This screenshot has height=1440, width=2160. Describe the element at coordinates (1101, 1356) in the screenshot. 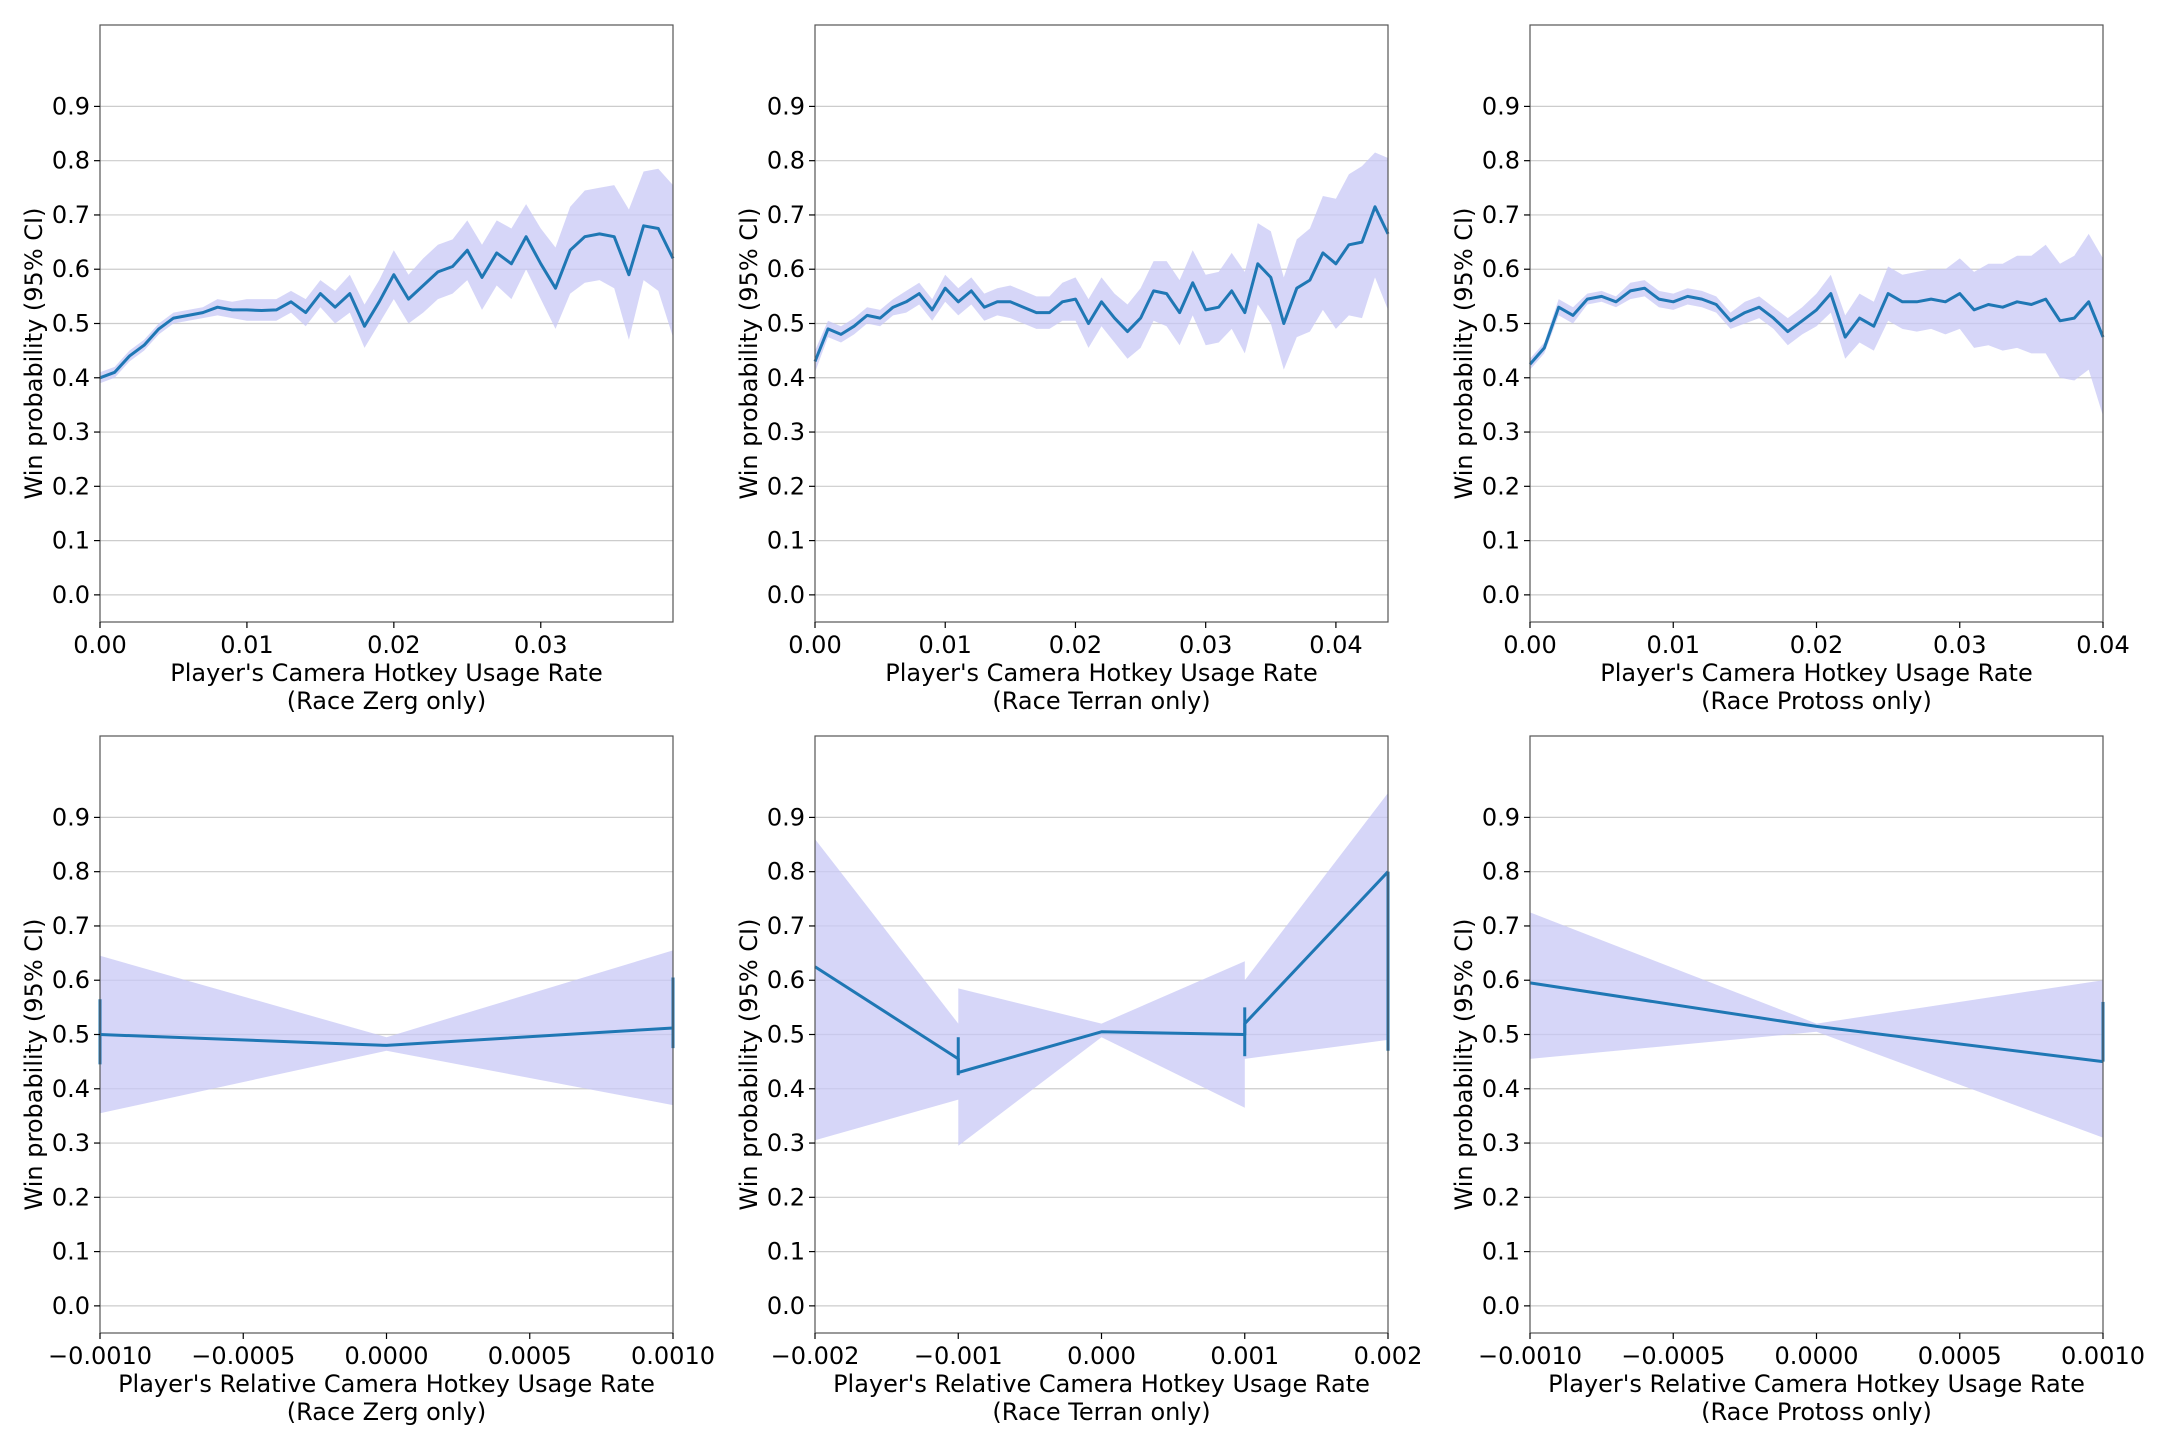

I see `x-tick-label: 0.000` at that location.